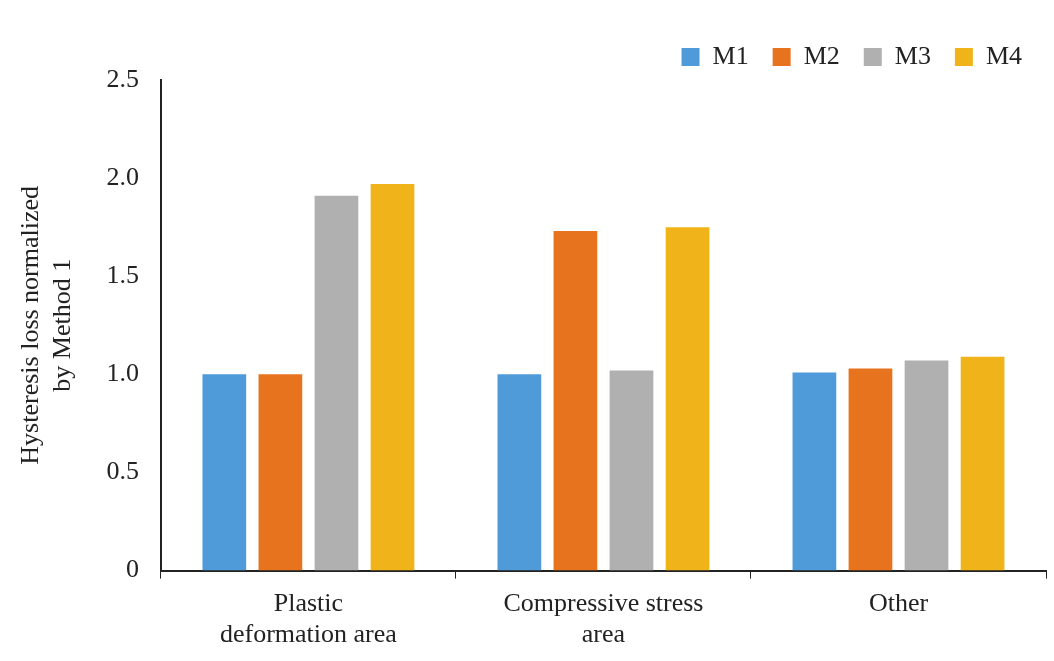  What do you see at coordinates (603, 618) in the screenshot?
I see `x-tick-label: Compressive stress area` at bounding box center [603, 618].